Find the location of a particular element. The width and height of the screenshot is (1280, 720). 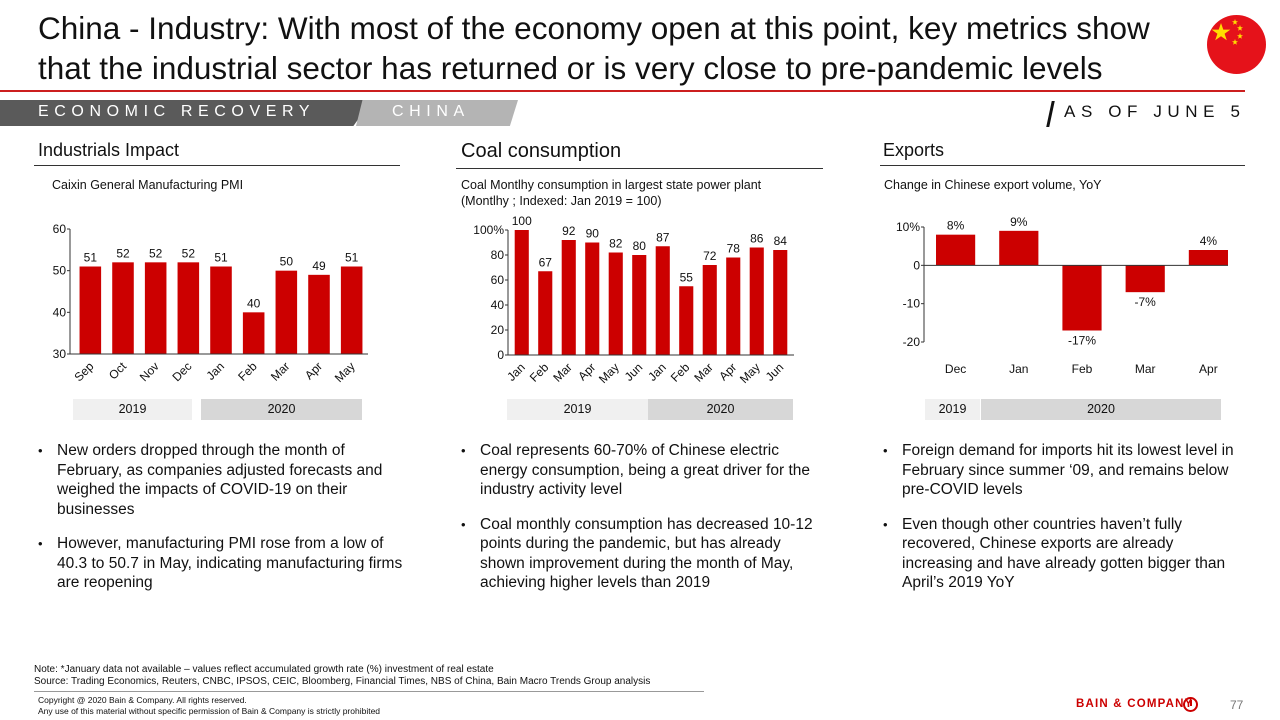

data-label: 84 is located at coordinates (781, 241).